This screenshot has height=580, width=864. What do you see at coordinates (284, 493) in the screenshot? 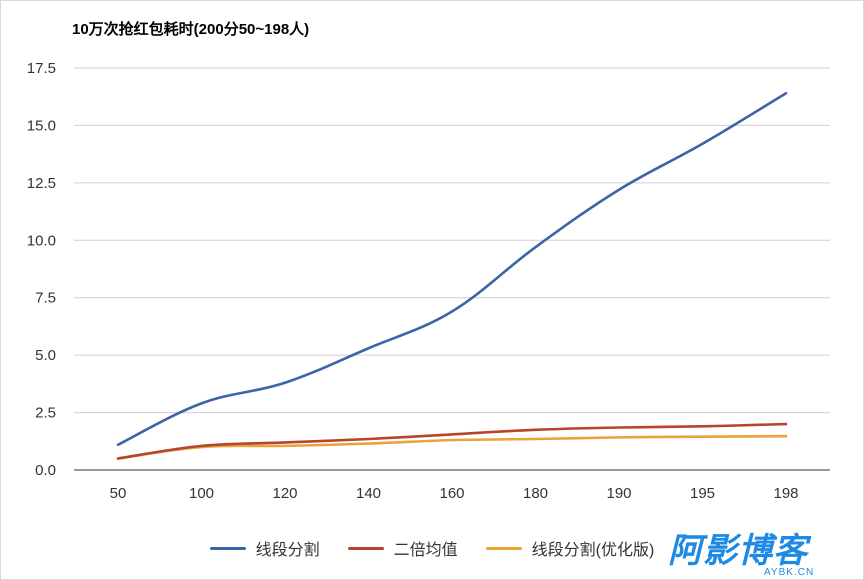
I see `x-tick-label: 120` at bounding box center [284, 493].